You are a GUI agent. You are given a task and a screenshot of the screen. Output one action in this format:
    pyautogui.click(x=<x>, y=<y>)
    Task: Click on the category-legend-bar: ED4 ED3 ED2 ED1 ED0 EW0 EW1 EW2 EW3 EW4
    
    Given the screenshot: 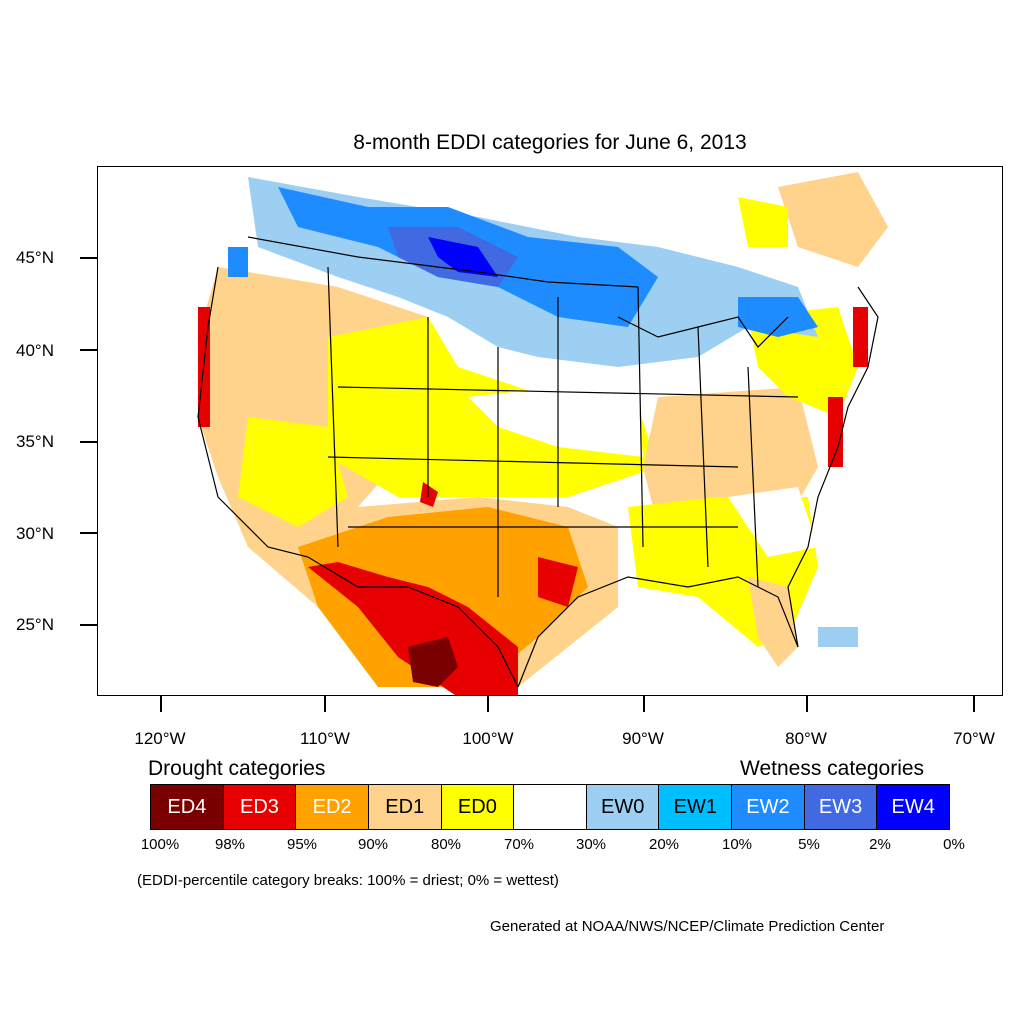 What is the action you would take?
    pyautogui.click(x=550, y=807)
    